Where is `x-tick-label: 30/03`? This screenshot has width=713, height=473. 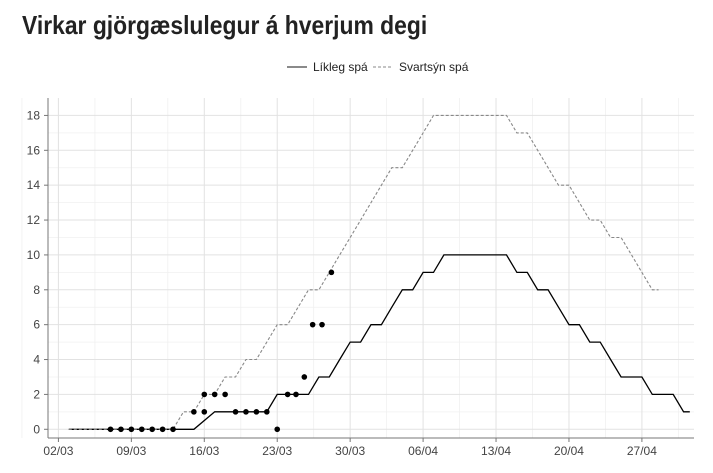 x-tick-label: 30/03 is located at coordinates (350, 451).